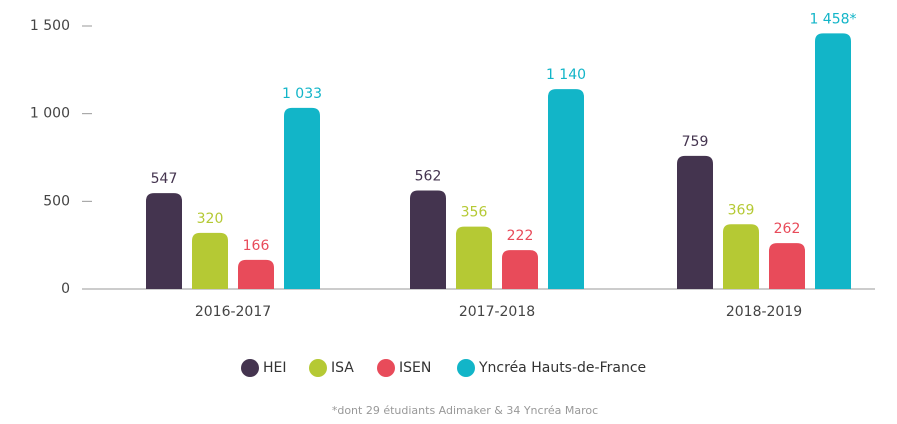  I want to click on value-label: 320, so click(210, 219).